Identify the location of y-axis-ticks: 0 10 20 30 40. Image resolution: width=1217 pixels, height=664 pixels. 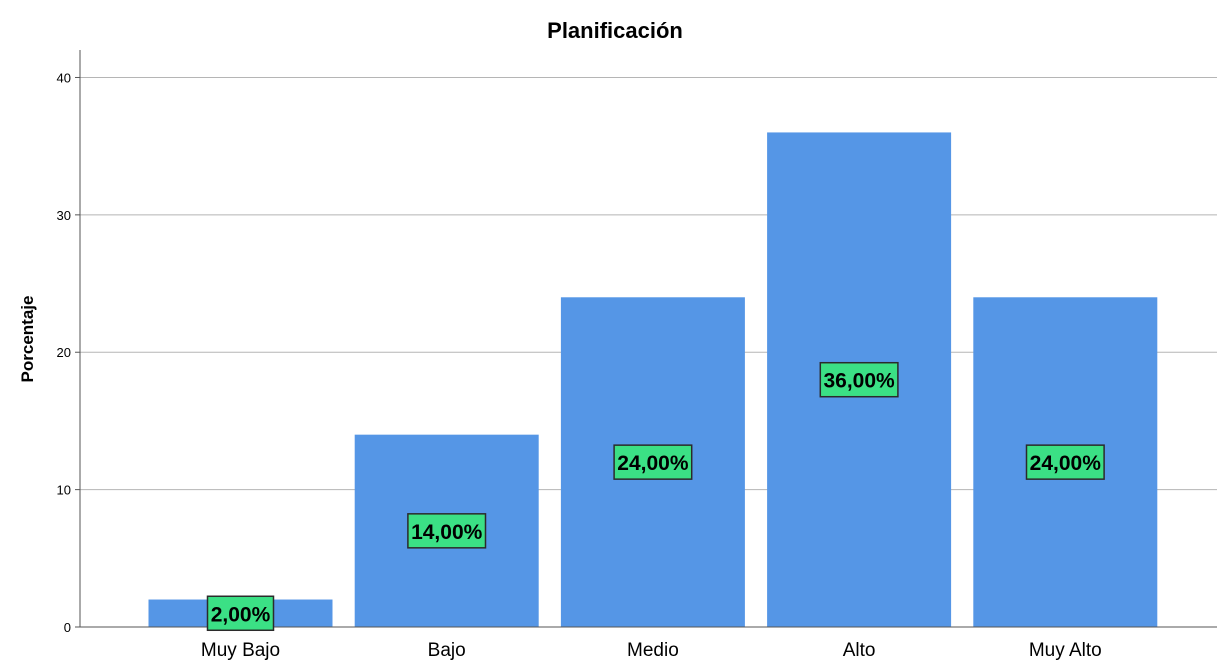
(68, 352).